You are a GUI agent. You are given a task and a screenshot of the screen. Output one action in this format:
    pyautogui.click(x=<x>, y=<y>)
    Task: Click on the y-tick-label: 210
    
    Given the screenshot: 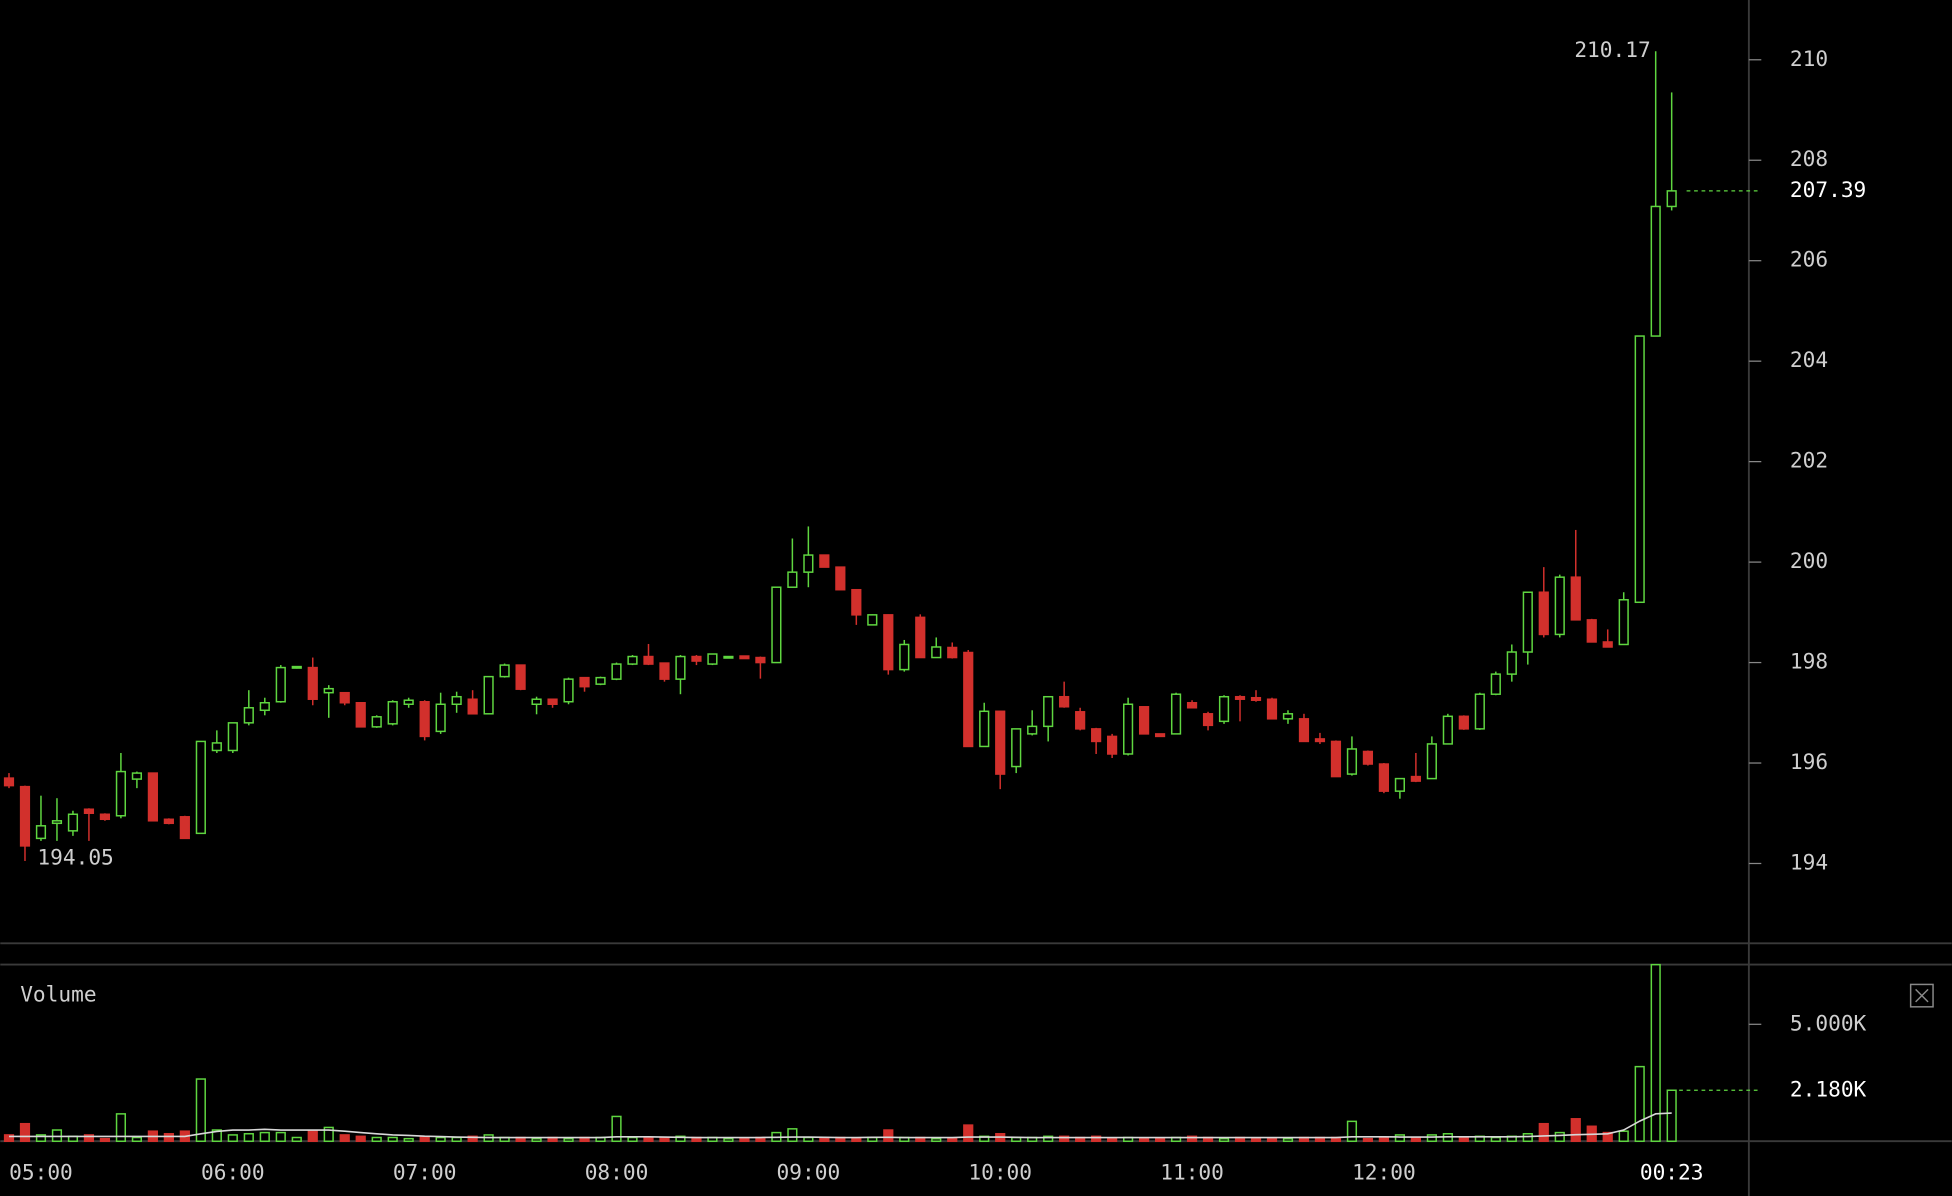 What is the action you would take?
    pyautogui.click(x=1809, y=58)
    